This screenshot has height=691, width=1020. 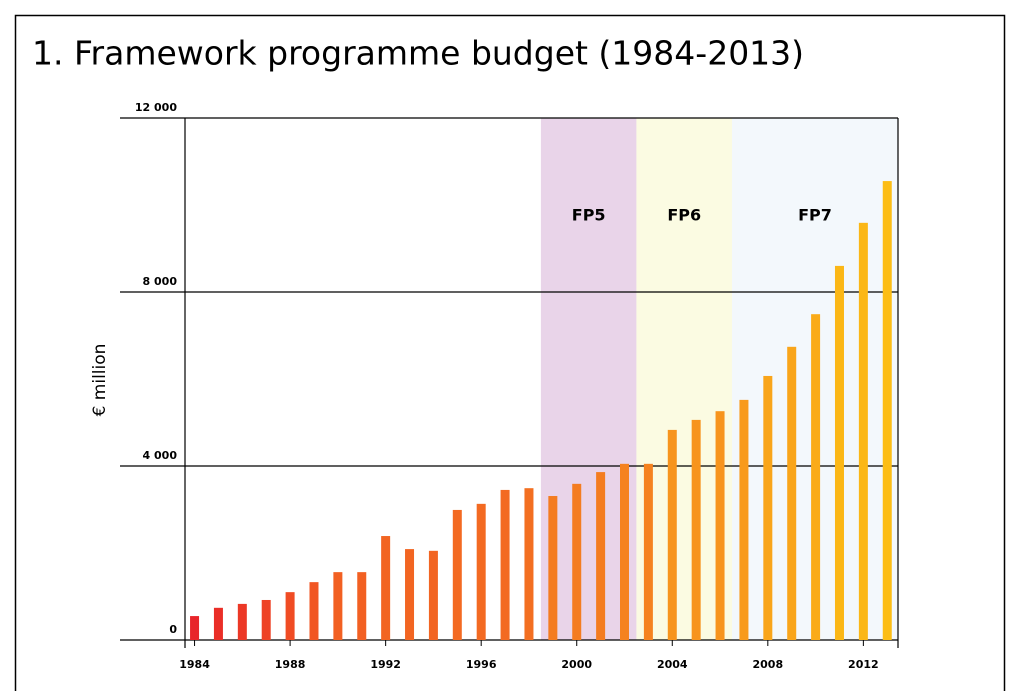 I want to click on period-label: FP5, so click(x=589, y=215).